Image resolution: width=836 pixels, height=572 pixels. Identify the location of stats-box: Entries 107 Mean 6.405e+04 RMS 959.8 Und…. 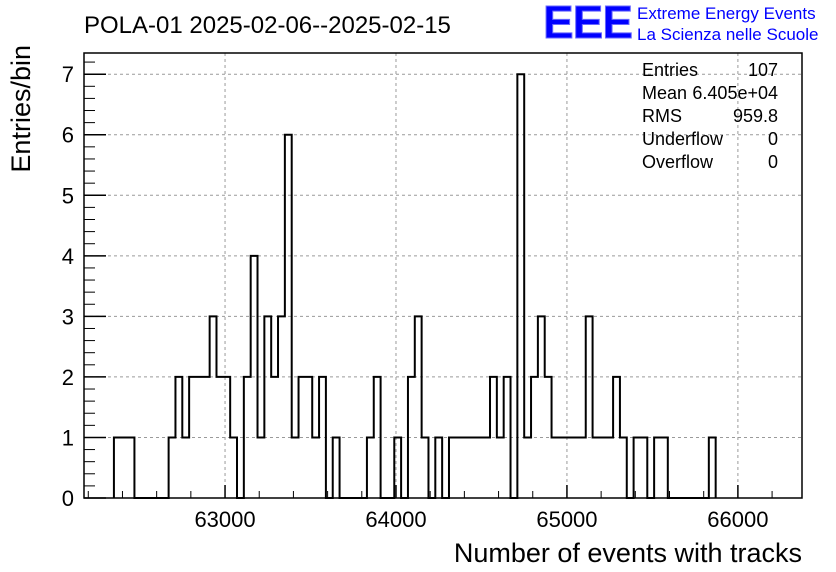
(710, 116).